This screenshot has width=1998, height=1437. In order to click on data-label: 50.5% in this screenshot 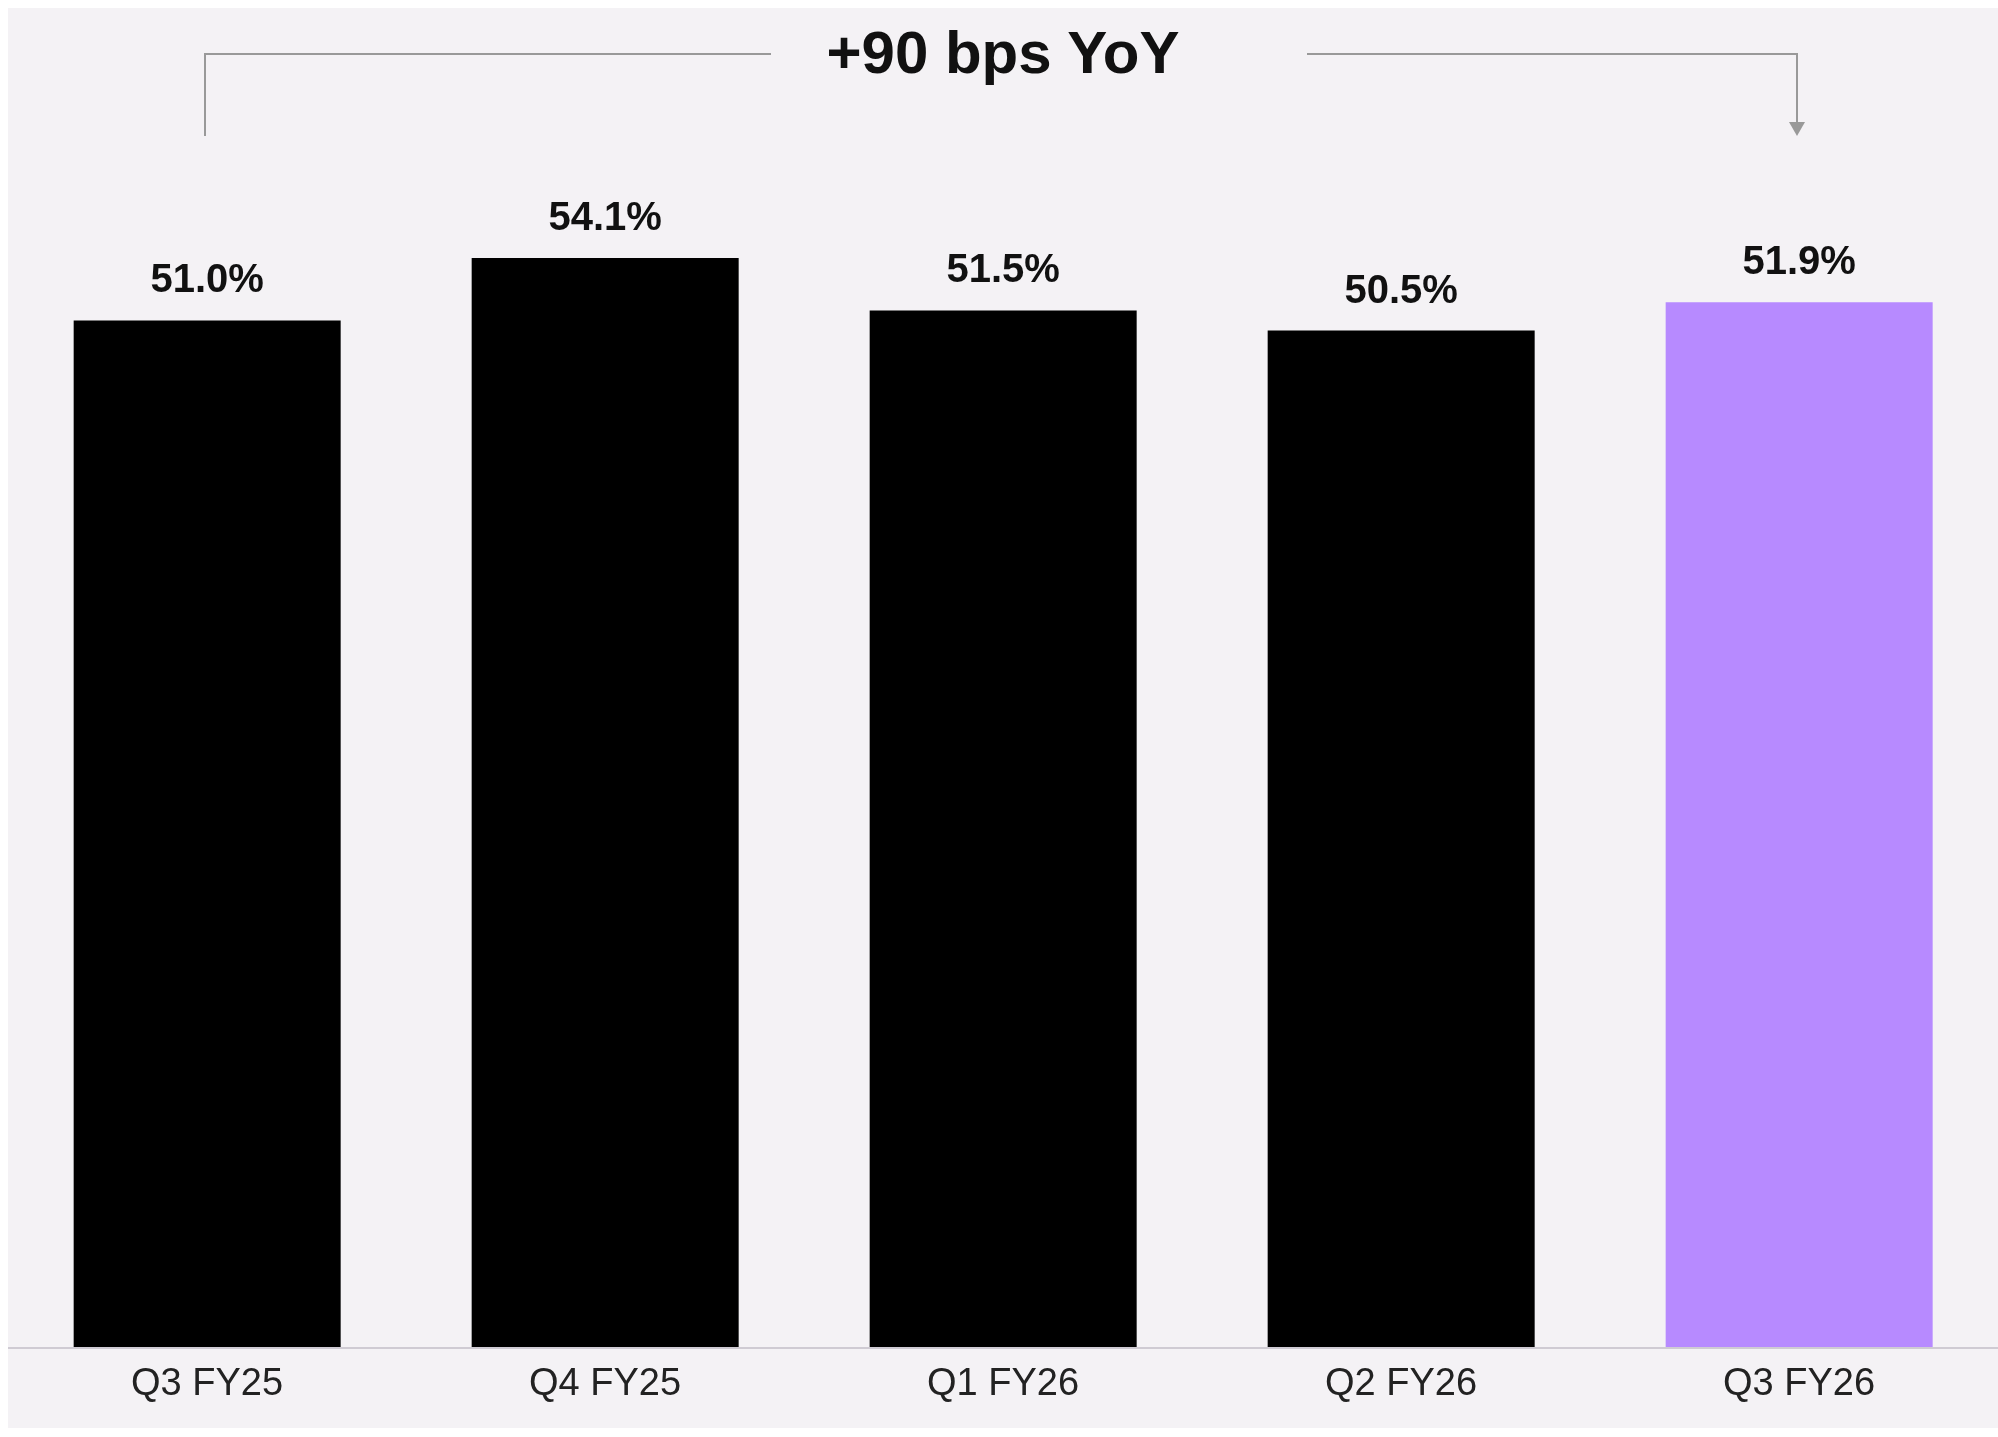, I will do `click(1401, 288)`.